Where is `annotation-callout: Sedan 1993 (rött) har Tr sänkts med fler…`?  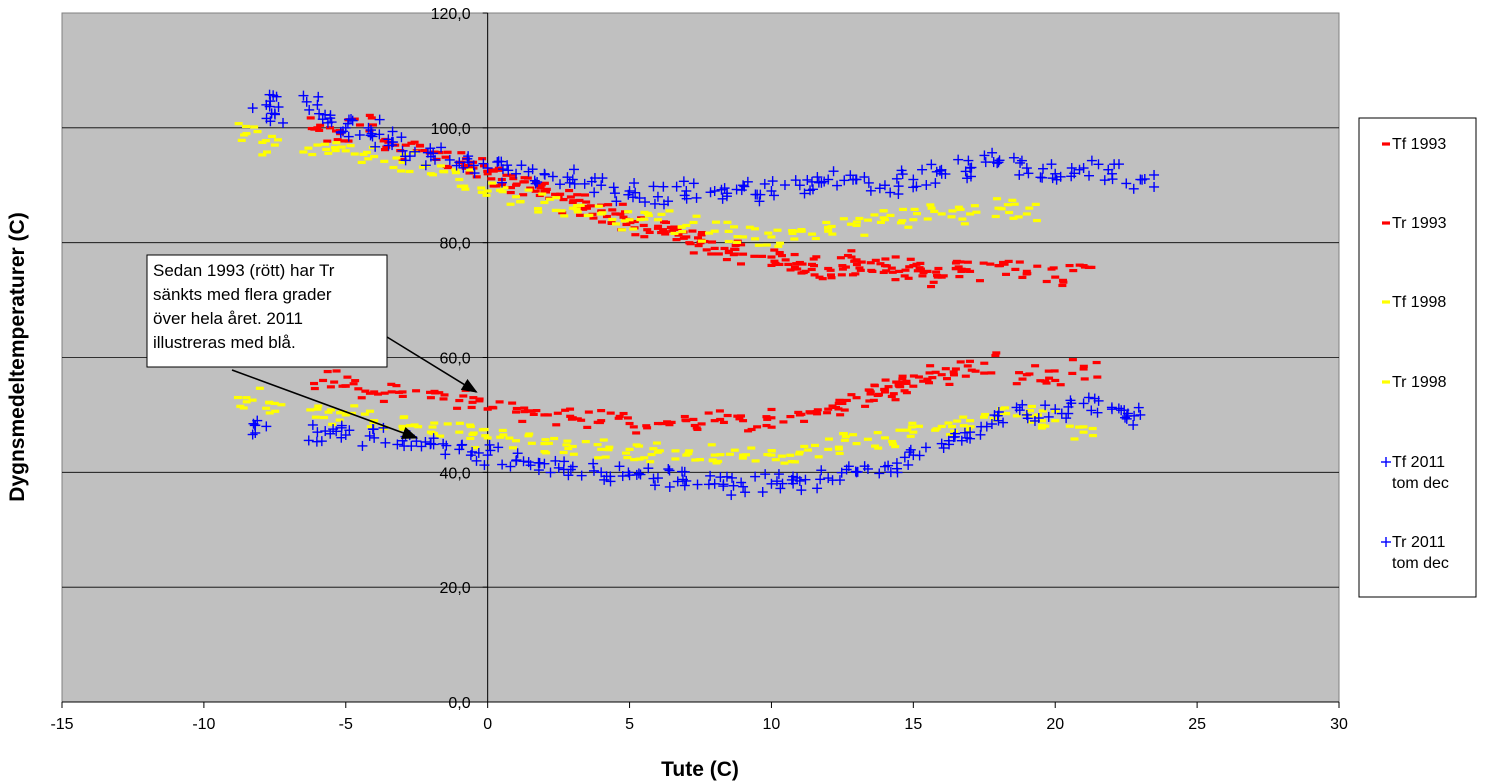 annotation-callout: Sedan 1993 (rött) har Tr sänkts med fler… is located at coordinates (312, 346).